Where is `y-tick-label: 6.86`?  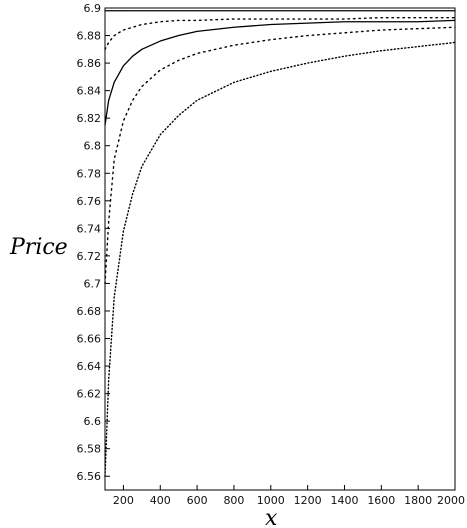 y-tick-label: 6.86 is located at coordinates (89, 63).